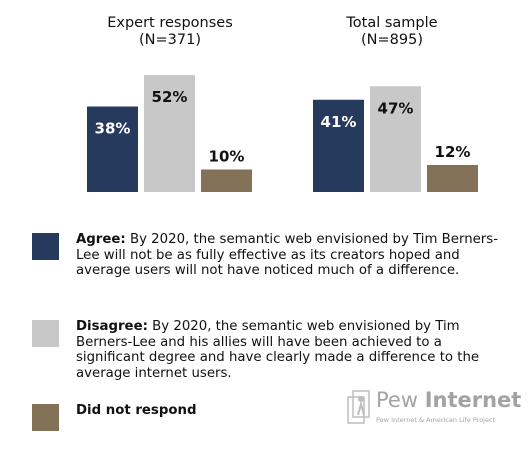 Image resolution: width=530 pixels, height=450 pixels. What do you see at coordinates (339, 122) in the screenshot?
I see `data-label: 41%` at bounding box center [339, 122].